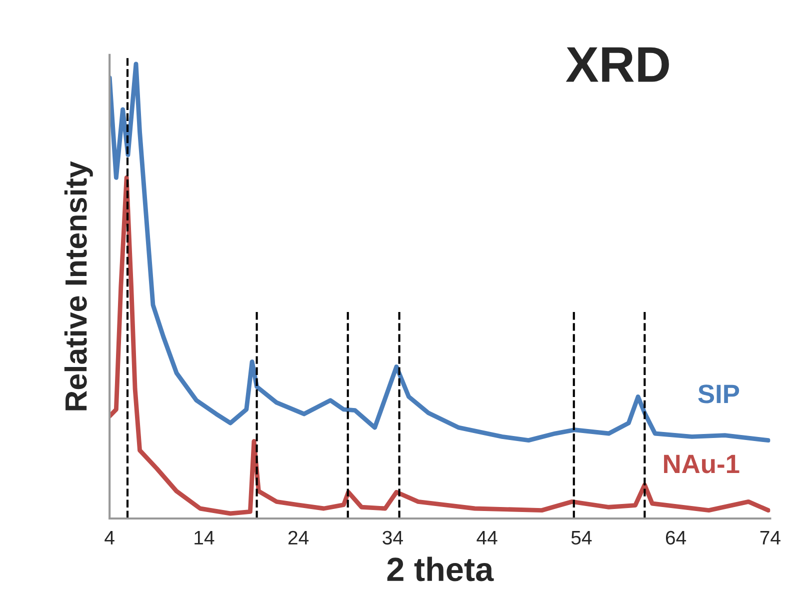  I want to click on chart-title: XRD, so click(617, 64).